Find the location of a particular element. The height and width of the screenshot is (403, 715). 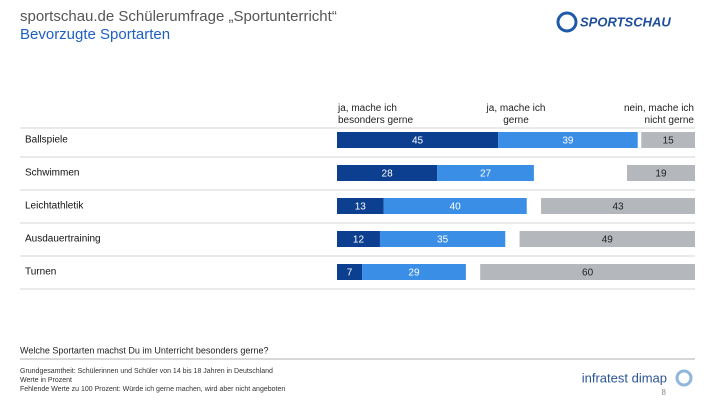

value-label: 15 is located at coordinates (669, 141).